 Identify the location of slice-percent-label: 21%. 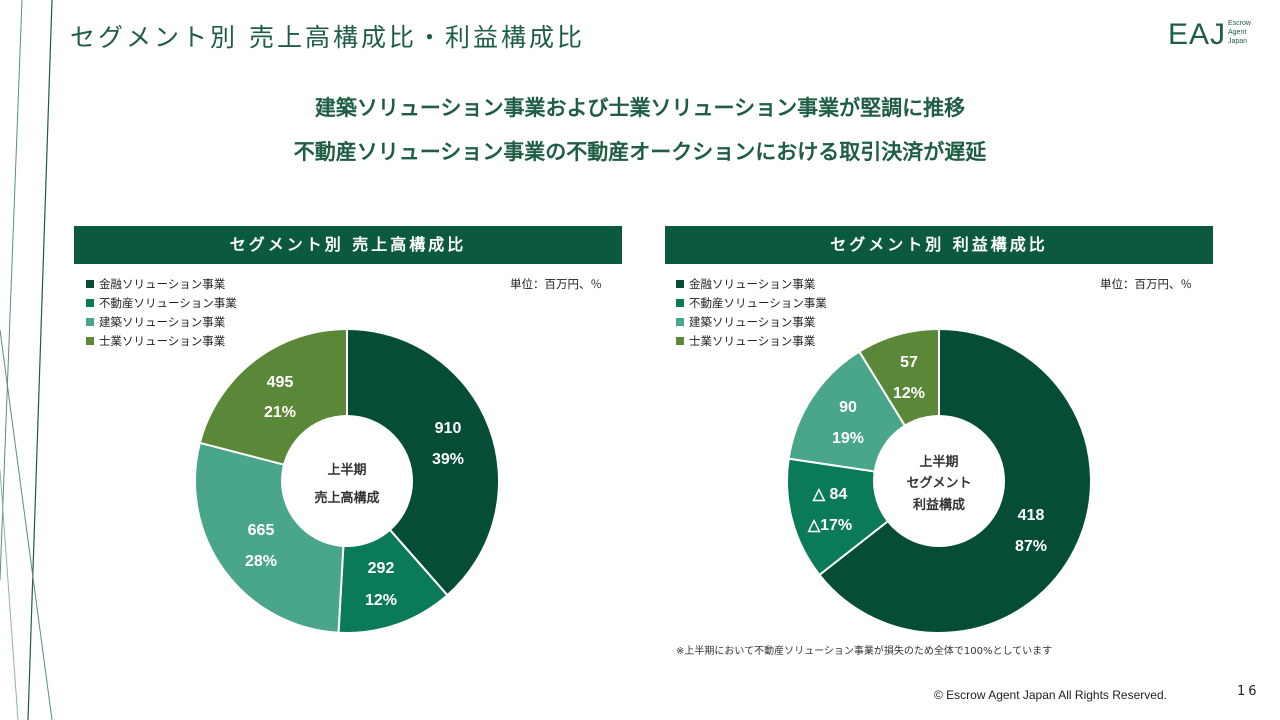
(280, 412).